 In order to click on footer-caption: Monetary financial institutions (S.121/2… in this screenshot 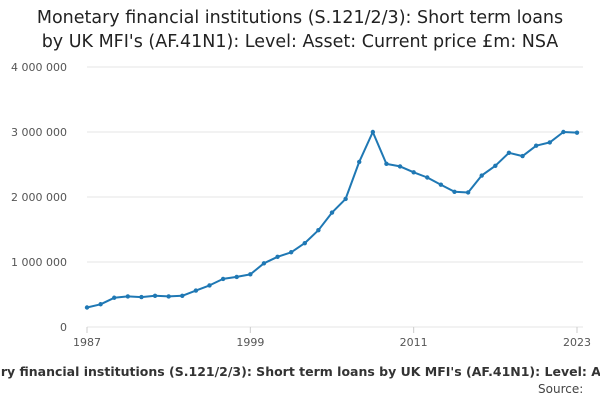, I will do `click(300, 371)`.